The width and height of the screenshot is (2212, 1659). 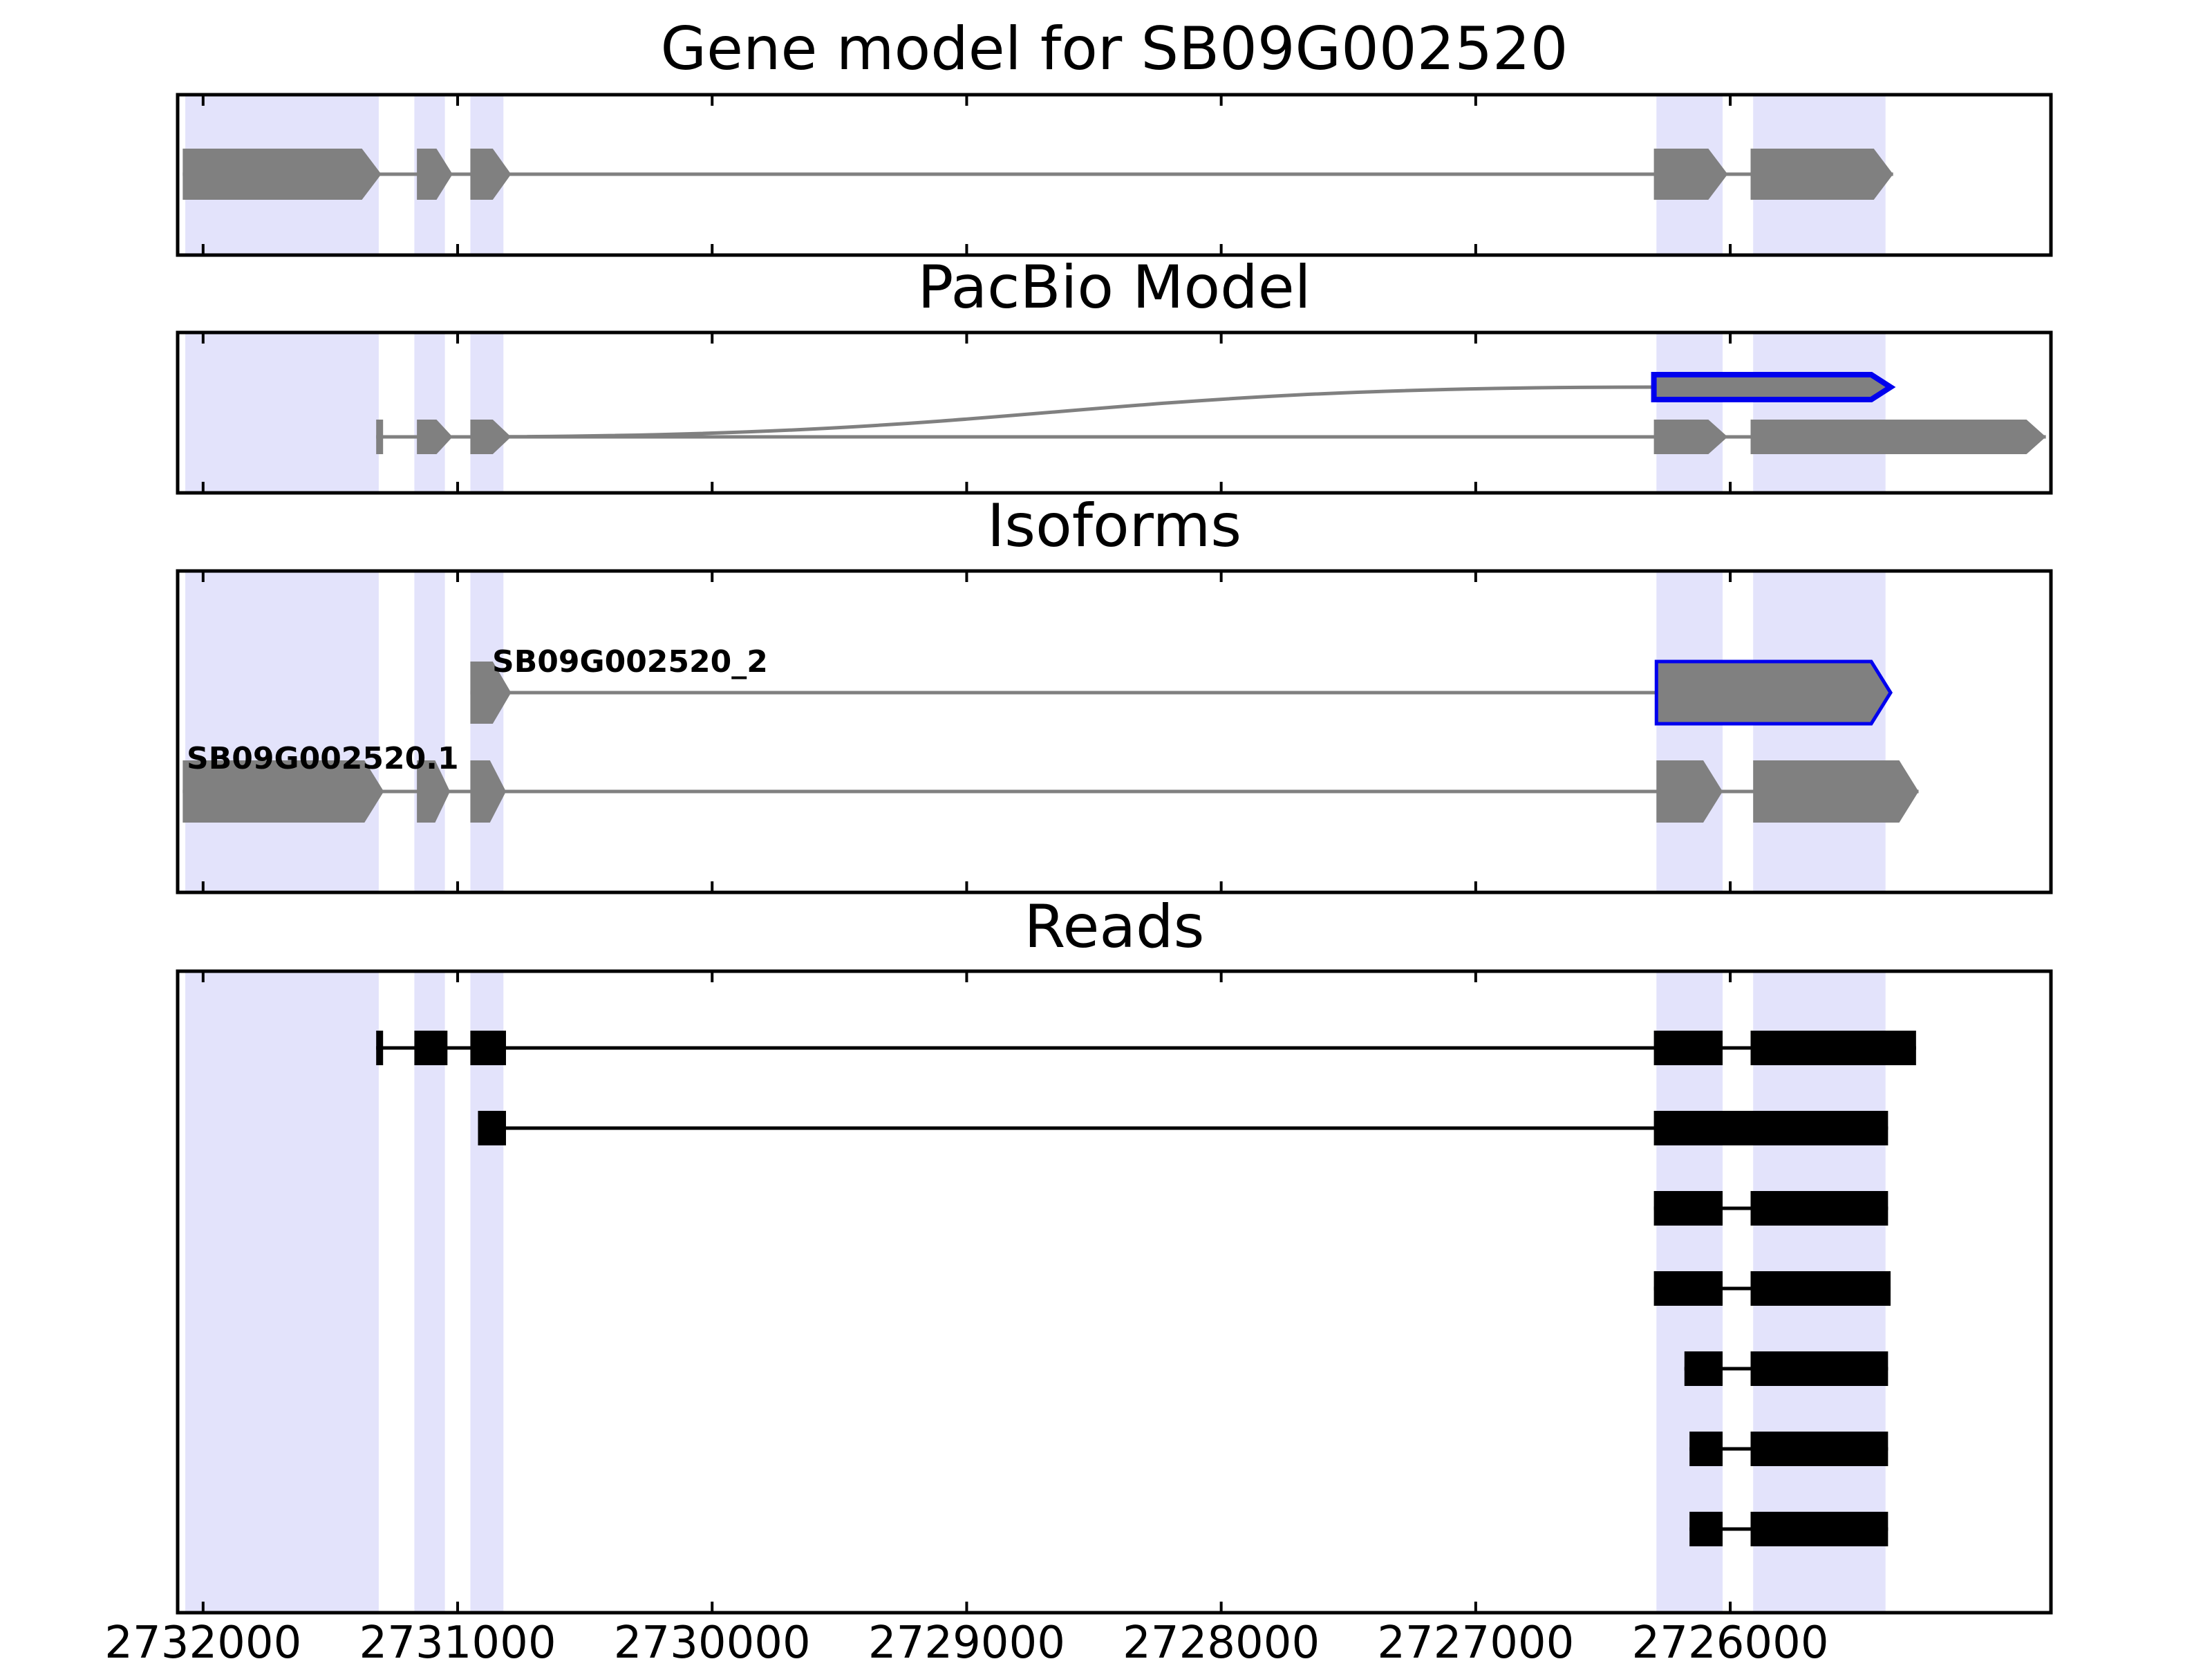 I want to click on reads-title: Reads, so click(x=1114, y=927).